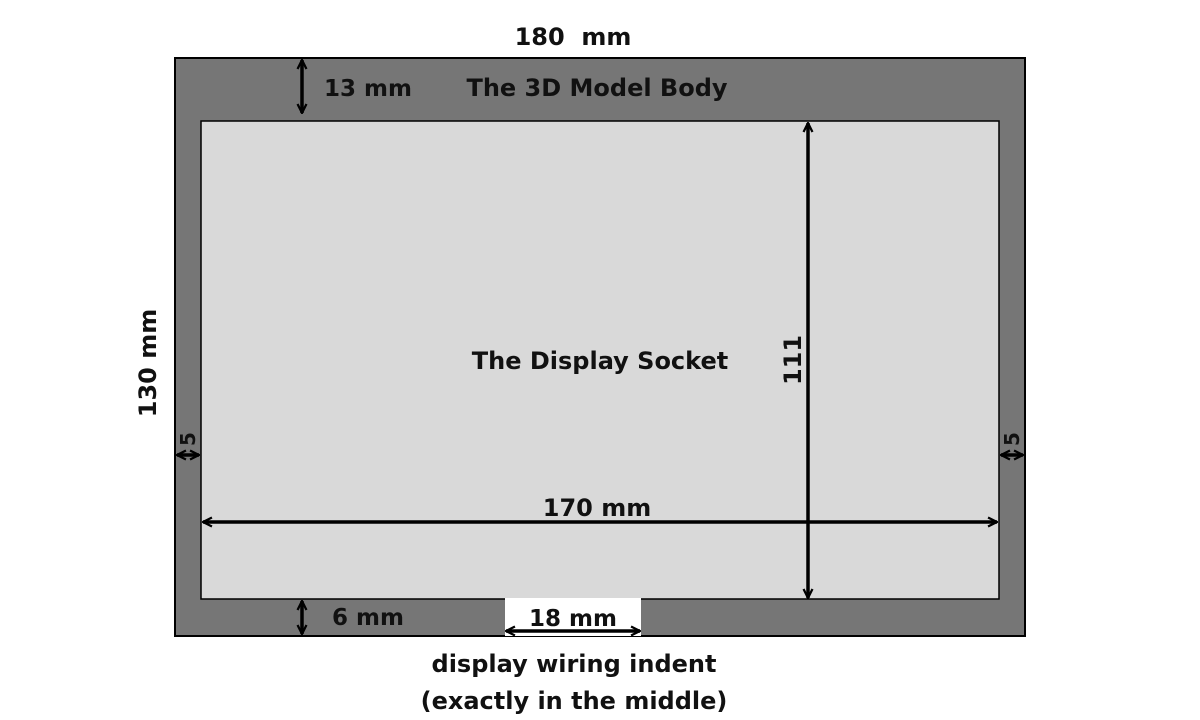 Image resolution: width=1200 pixels, height=720 pixels. I want to click on body-width-label: 180 mm, so click(573, 37).